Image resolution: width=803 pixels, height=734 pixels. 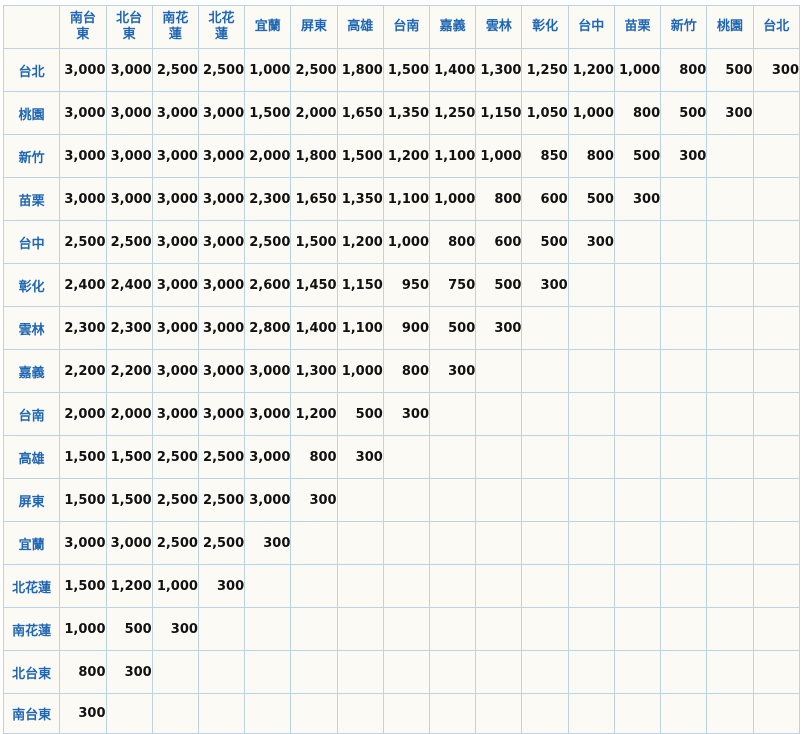 What do you see at coordinates (31, 672) in the screenshot?
I see `row-header: 北台東` at bounding box center [31, 672].